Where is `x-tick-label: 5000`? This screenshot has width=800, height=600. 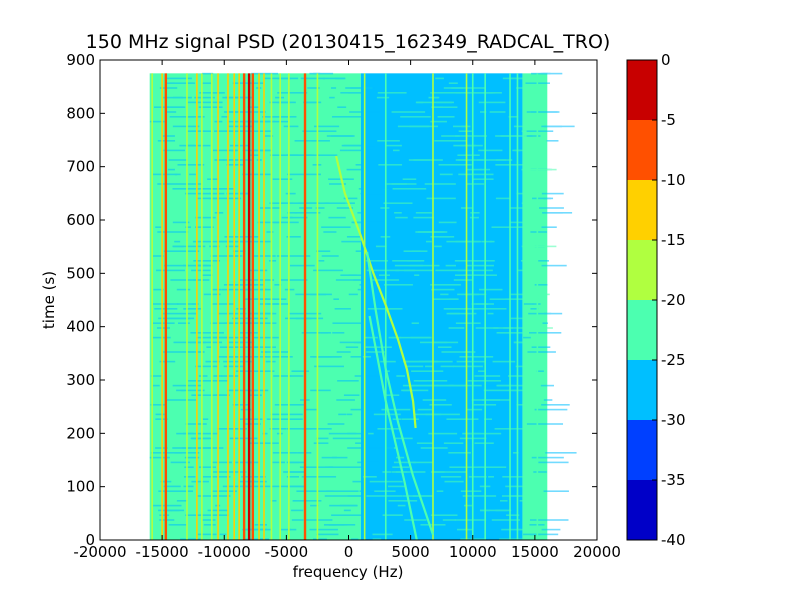
x-tick-label: 5000 is located at coordinates (411, 552).